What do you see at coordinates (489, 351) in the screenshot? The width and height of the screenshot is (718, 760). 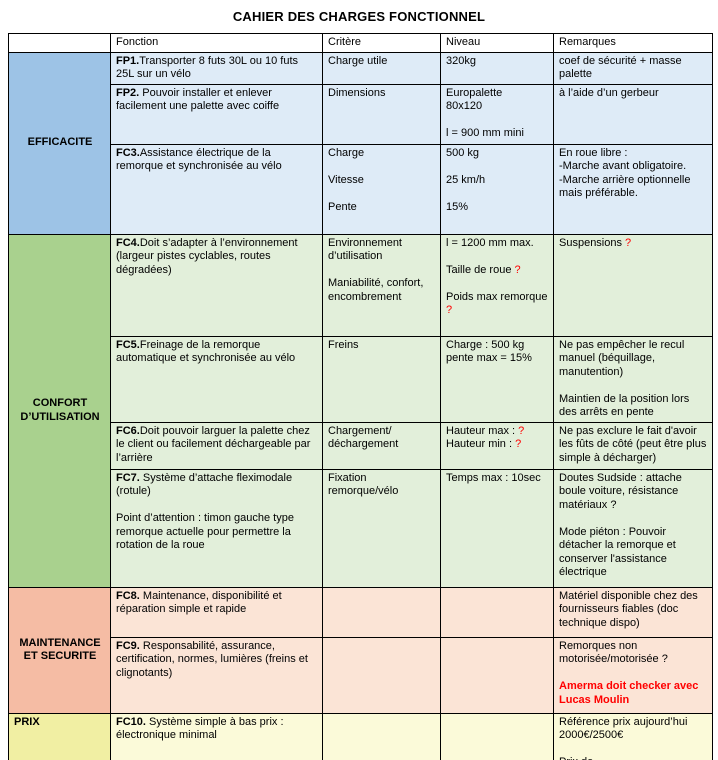 I see `text-run: Charge : 500 kg pente max = 15%` at bounding box center [489, 351].